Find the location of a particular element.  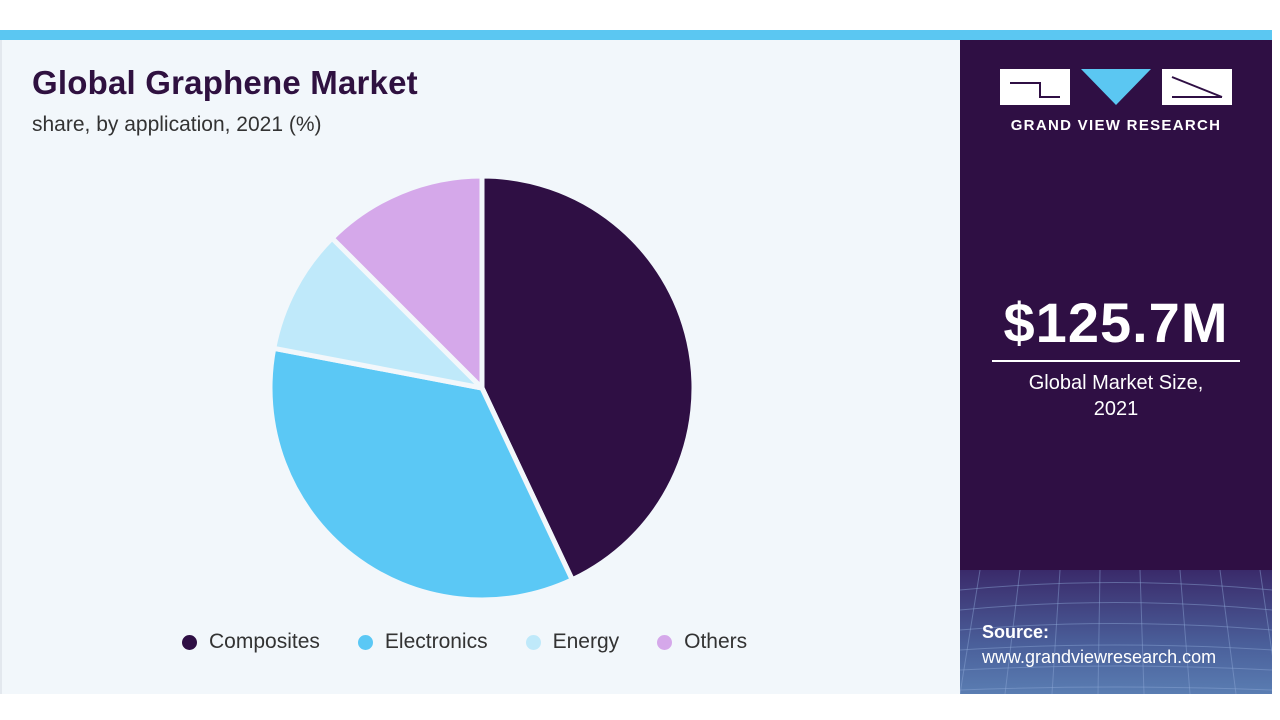

market-size-label-line1: Global Market Size, is located at coordinates (1116, 383).